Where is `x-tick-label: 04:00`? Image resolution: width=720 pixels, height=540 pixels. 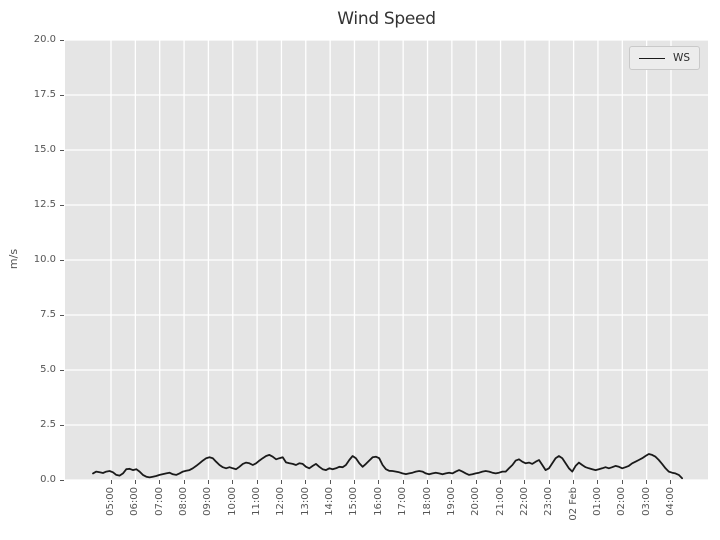 x-tick-label: 04:00 is located at coordinates (670, 501).